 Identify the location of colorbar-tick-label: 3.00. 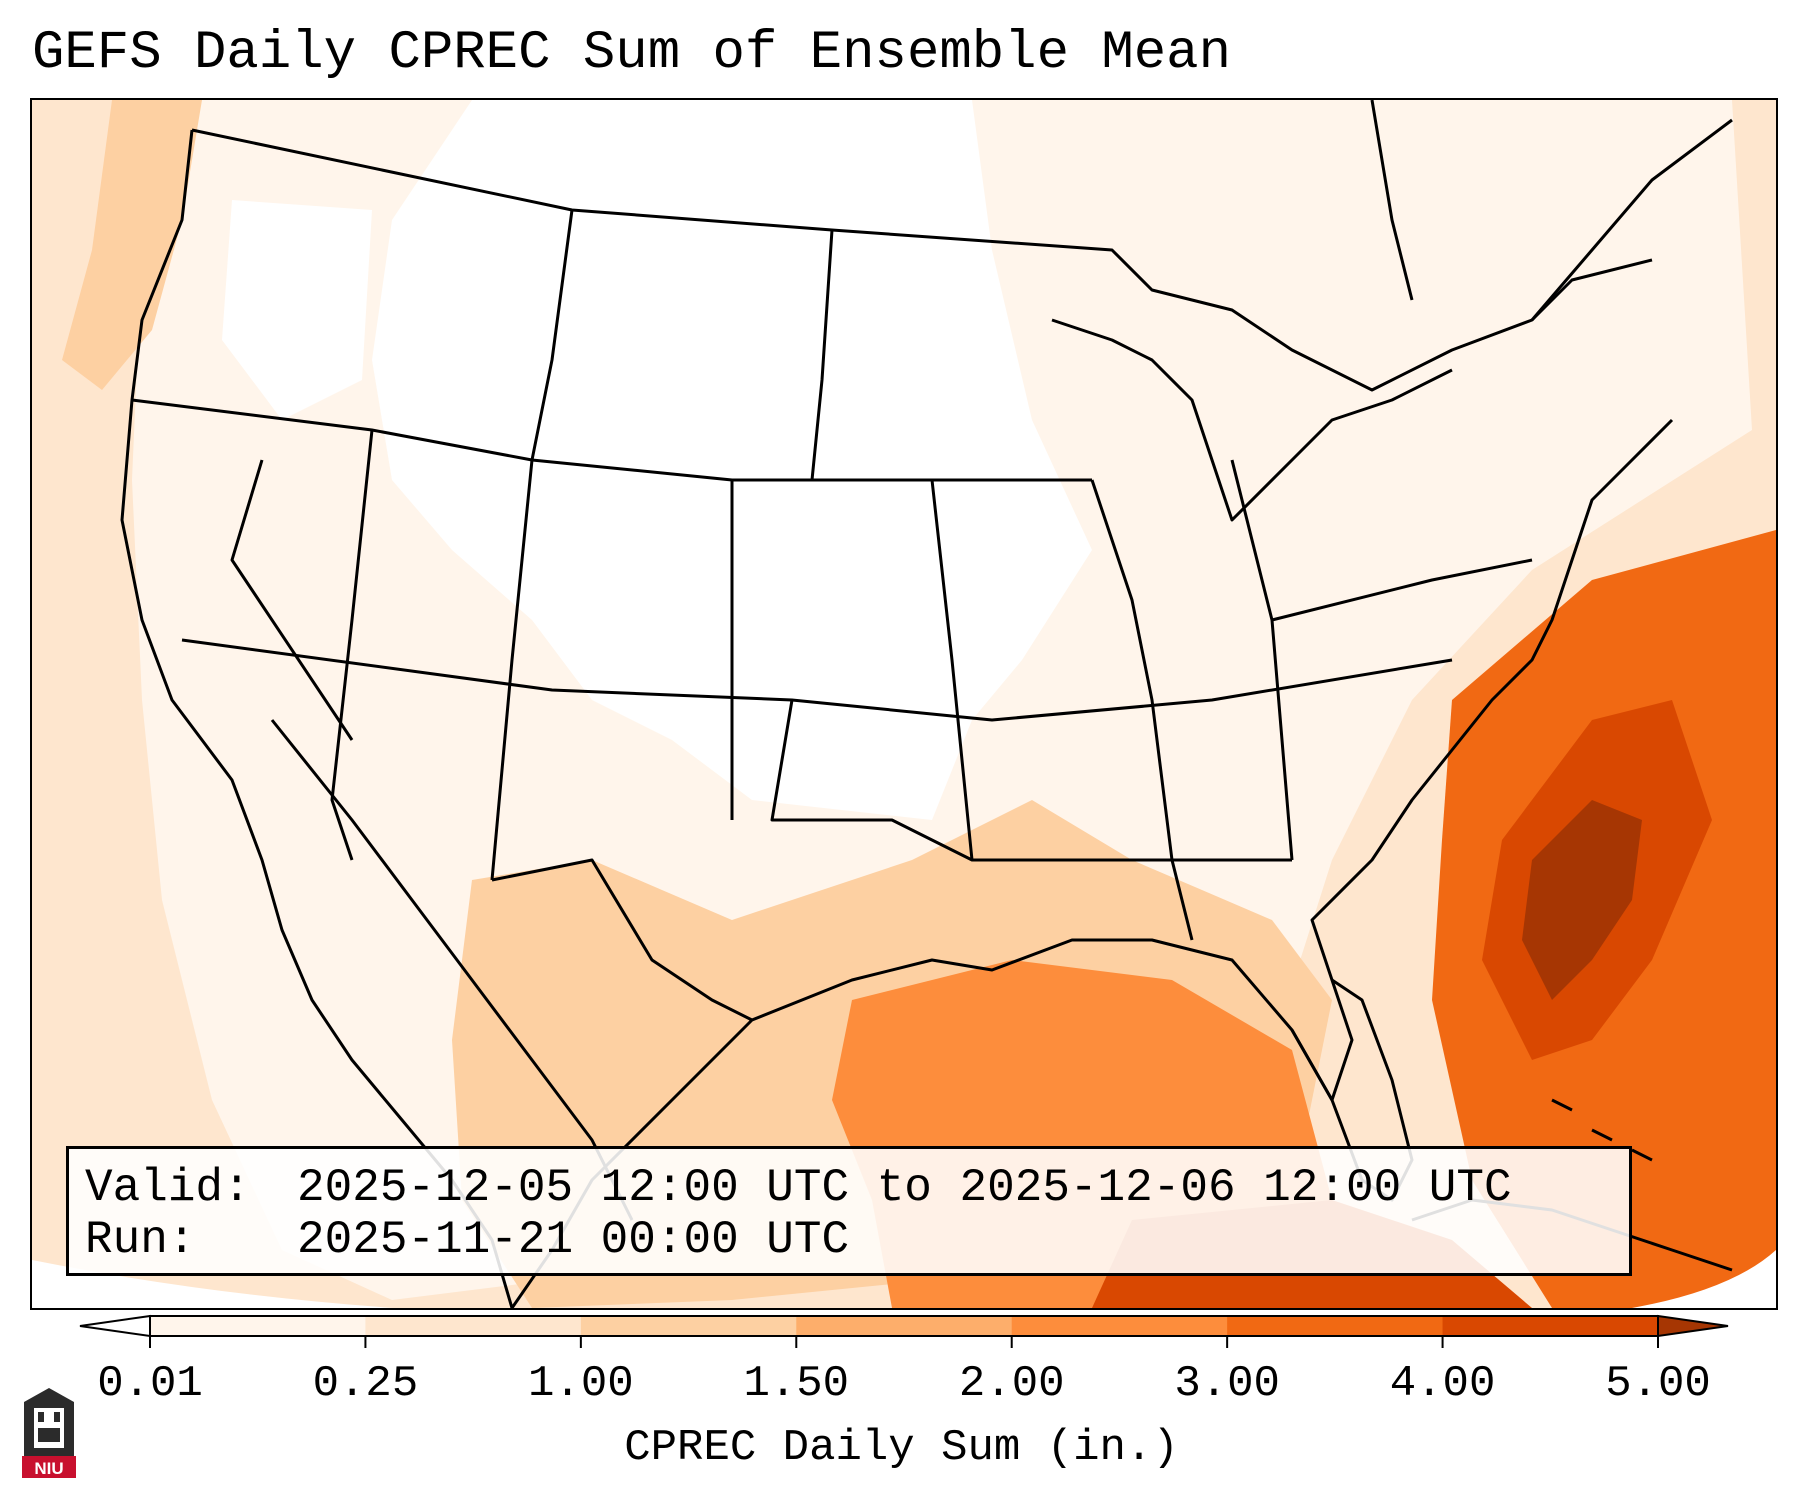
(1227, 1384).